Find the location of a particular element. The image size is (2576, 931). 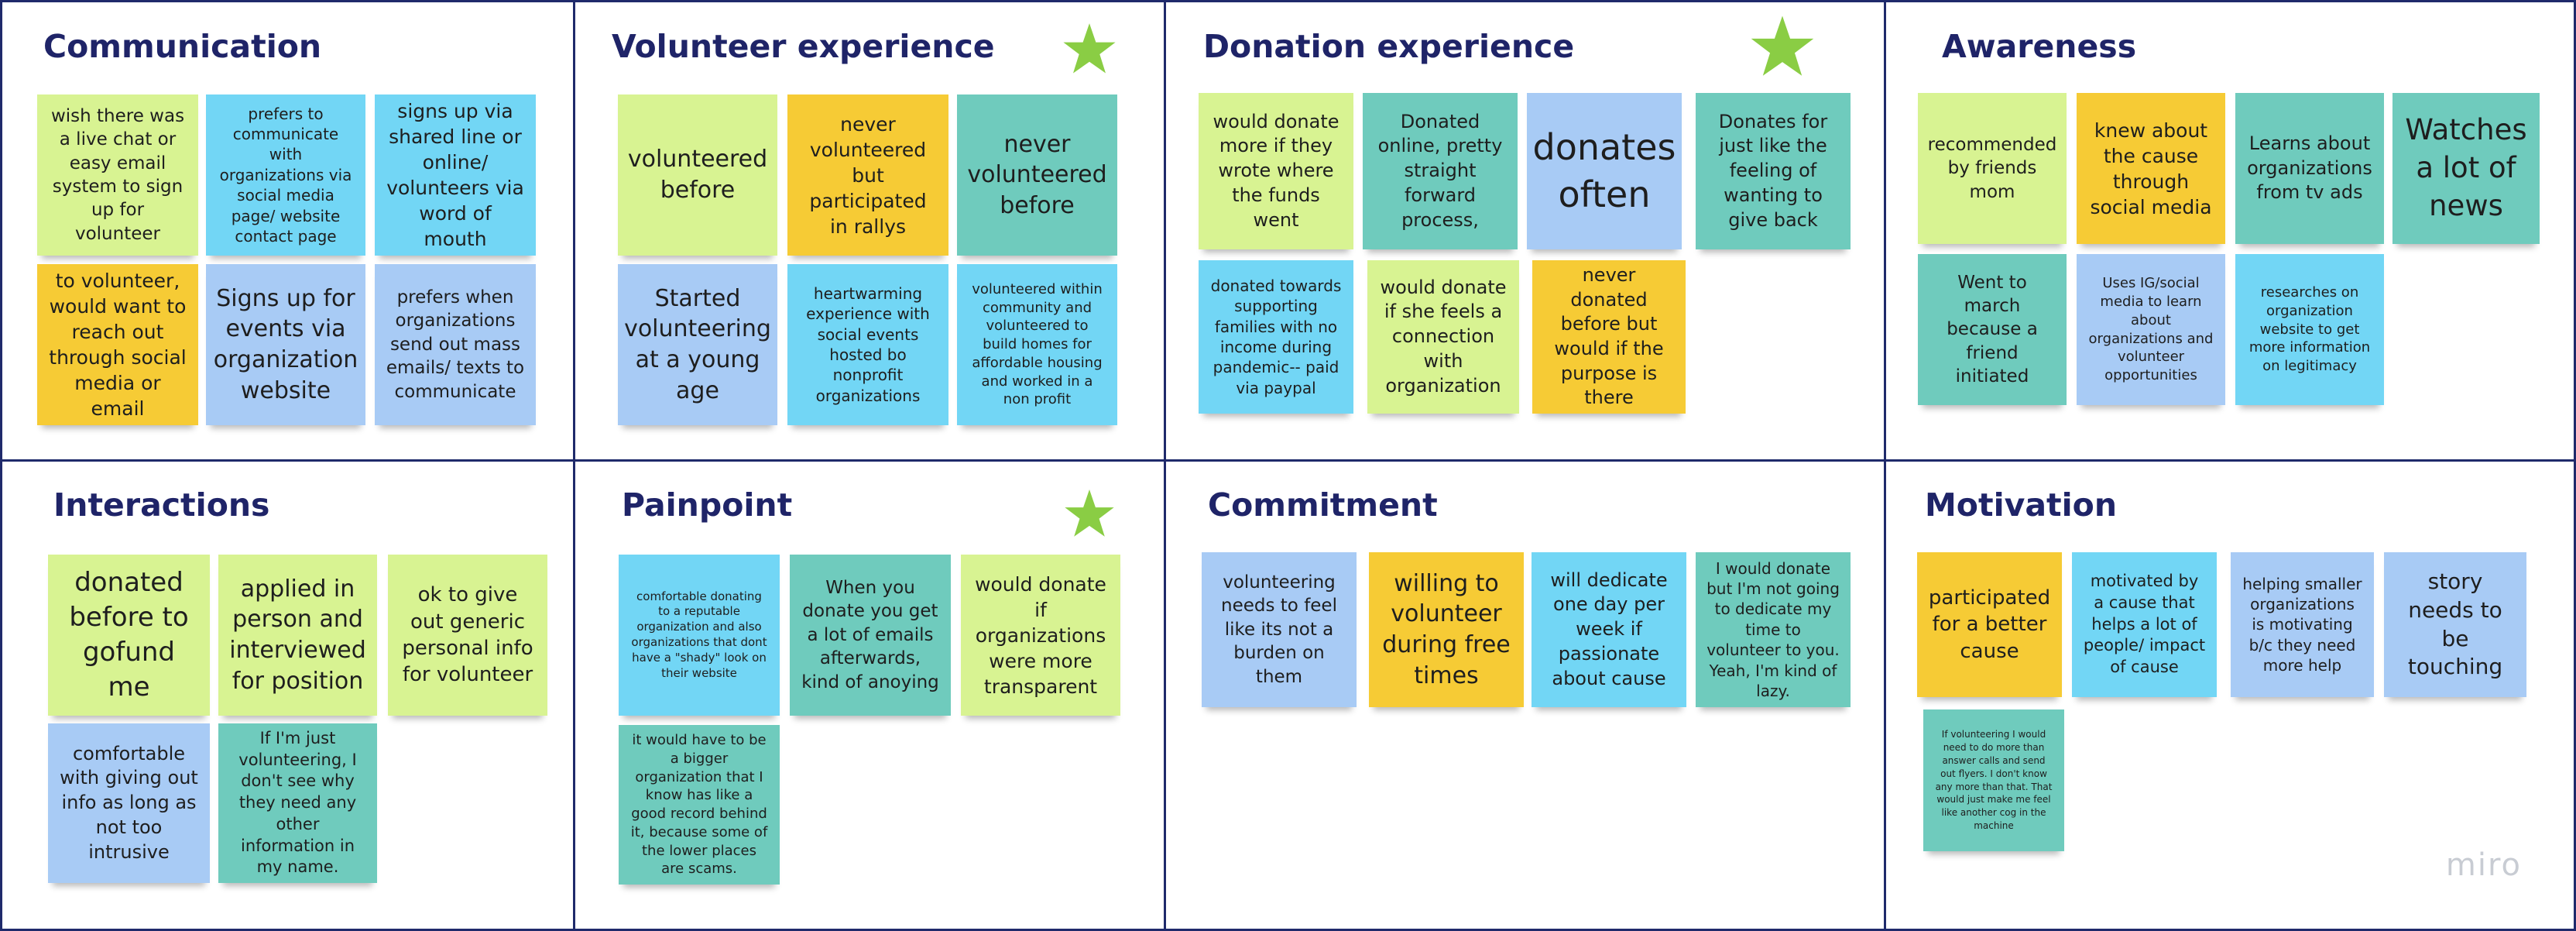

frame-title-painpoint: Painpoint is located at coordinates (707, 505).